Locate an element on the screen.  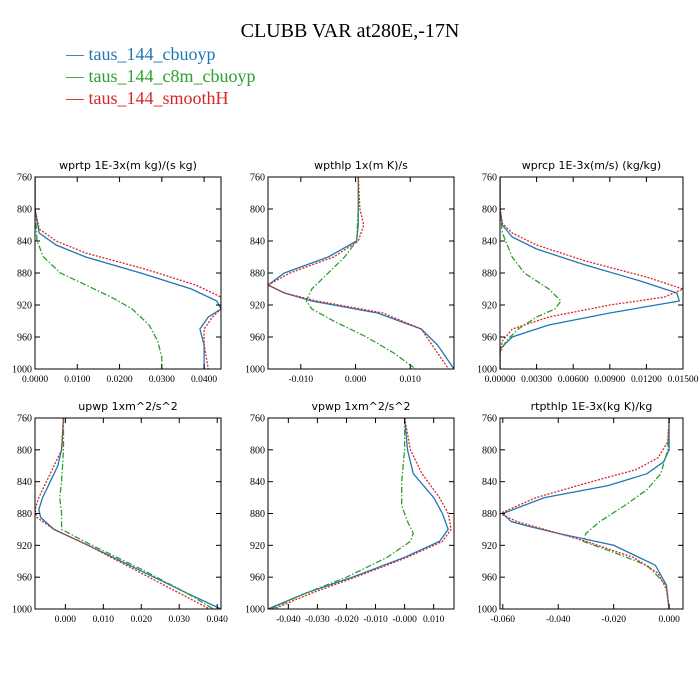
x-tick-label: 0.00900 is located at coordinates (609, 380).